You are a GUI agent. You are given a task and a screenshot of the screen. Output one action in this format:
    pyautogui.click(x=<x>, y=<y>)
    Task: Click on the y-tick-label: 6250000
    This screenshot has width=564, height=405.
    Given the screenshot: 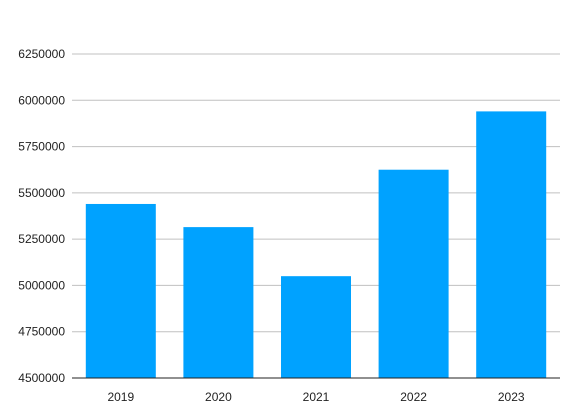 What is the action you would take?
    pyautogui.click(x=41, y=54)
    